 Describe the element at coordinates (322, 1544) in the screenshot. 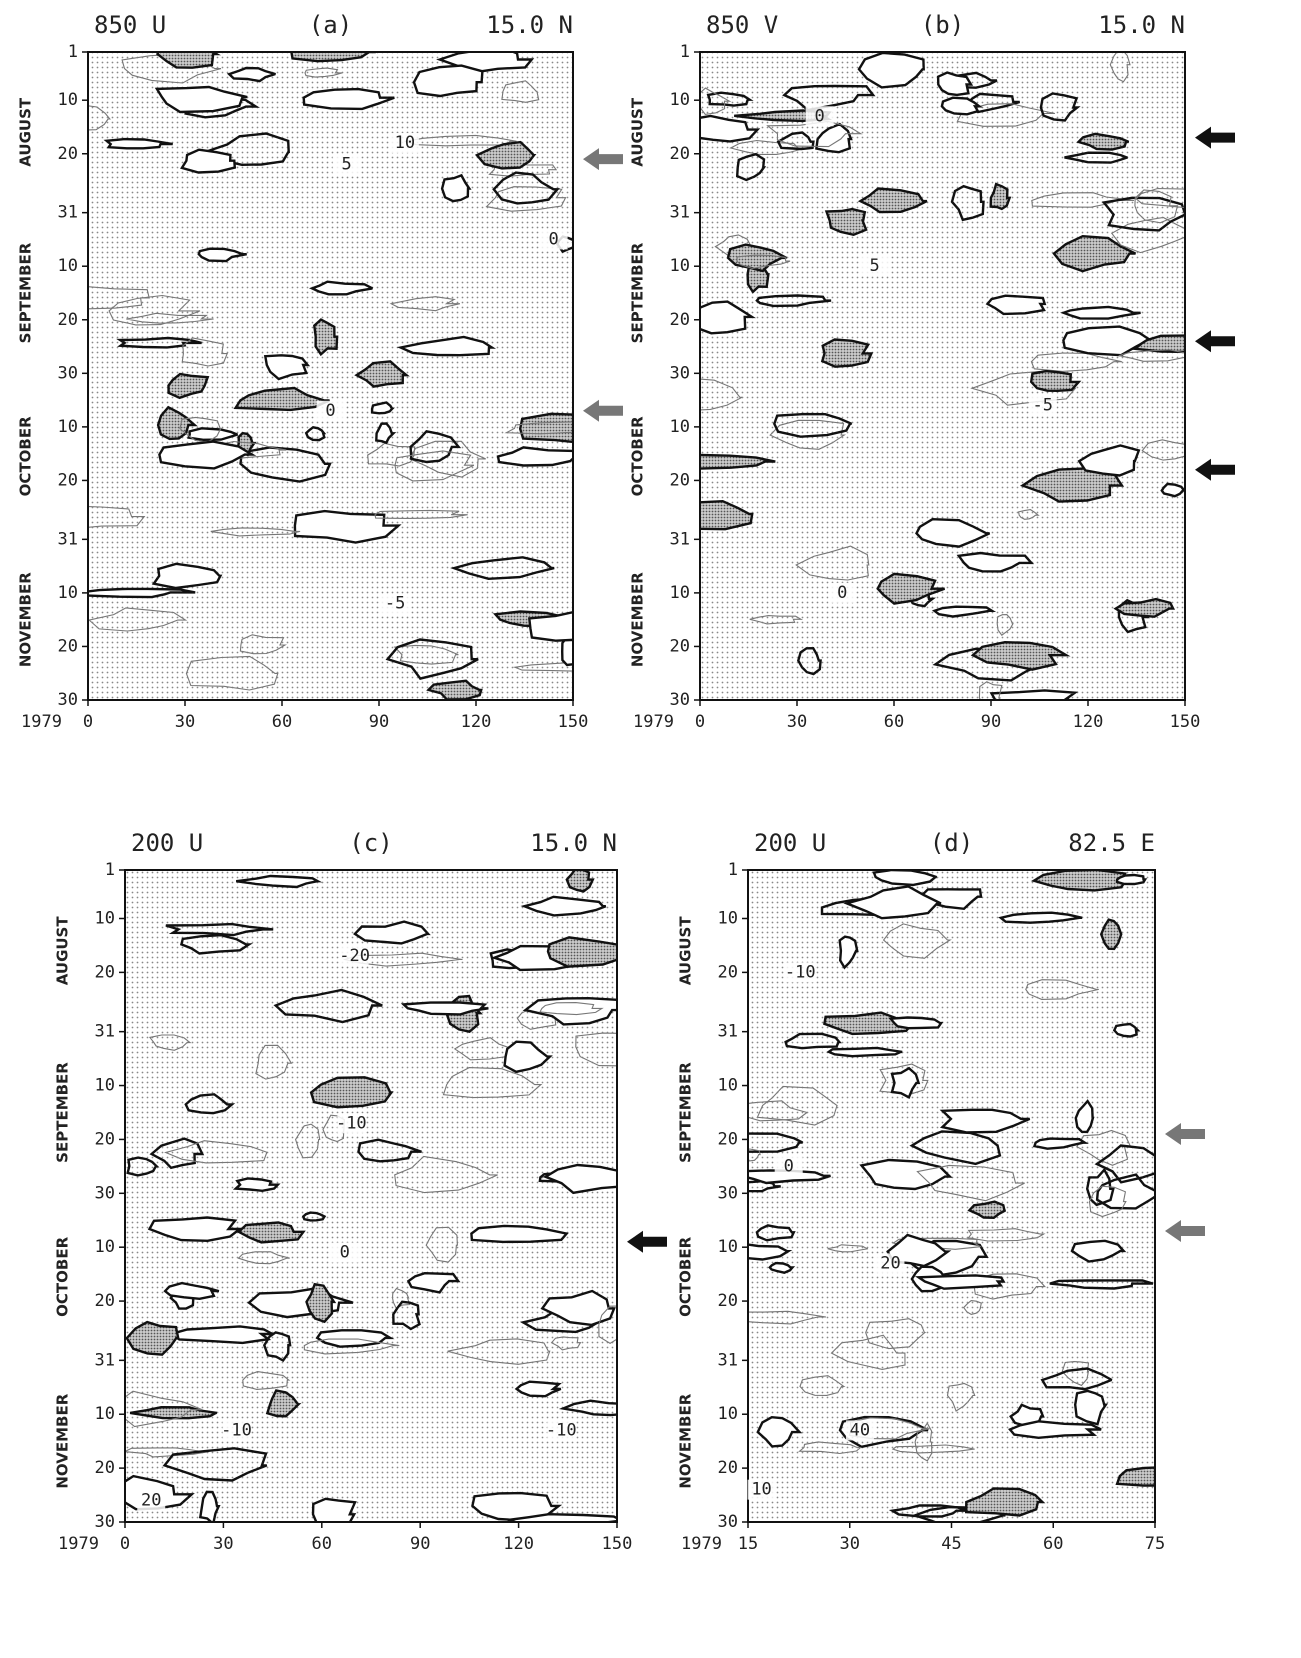

I see `x-tick-label: 60` at that location.